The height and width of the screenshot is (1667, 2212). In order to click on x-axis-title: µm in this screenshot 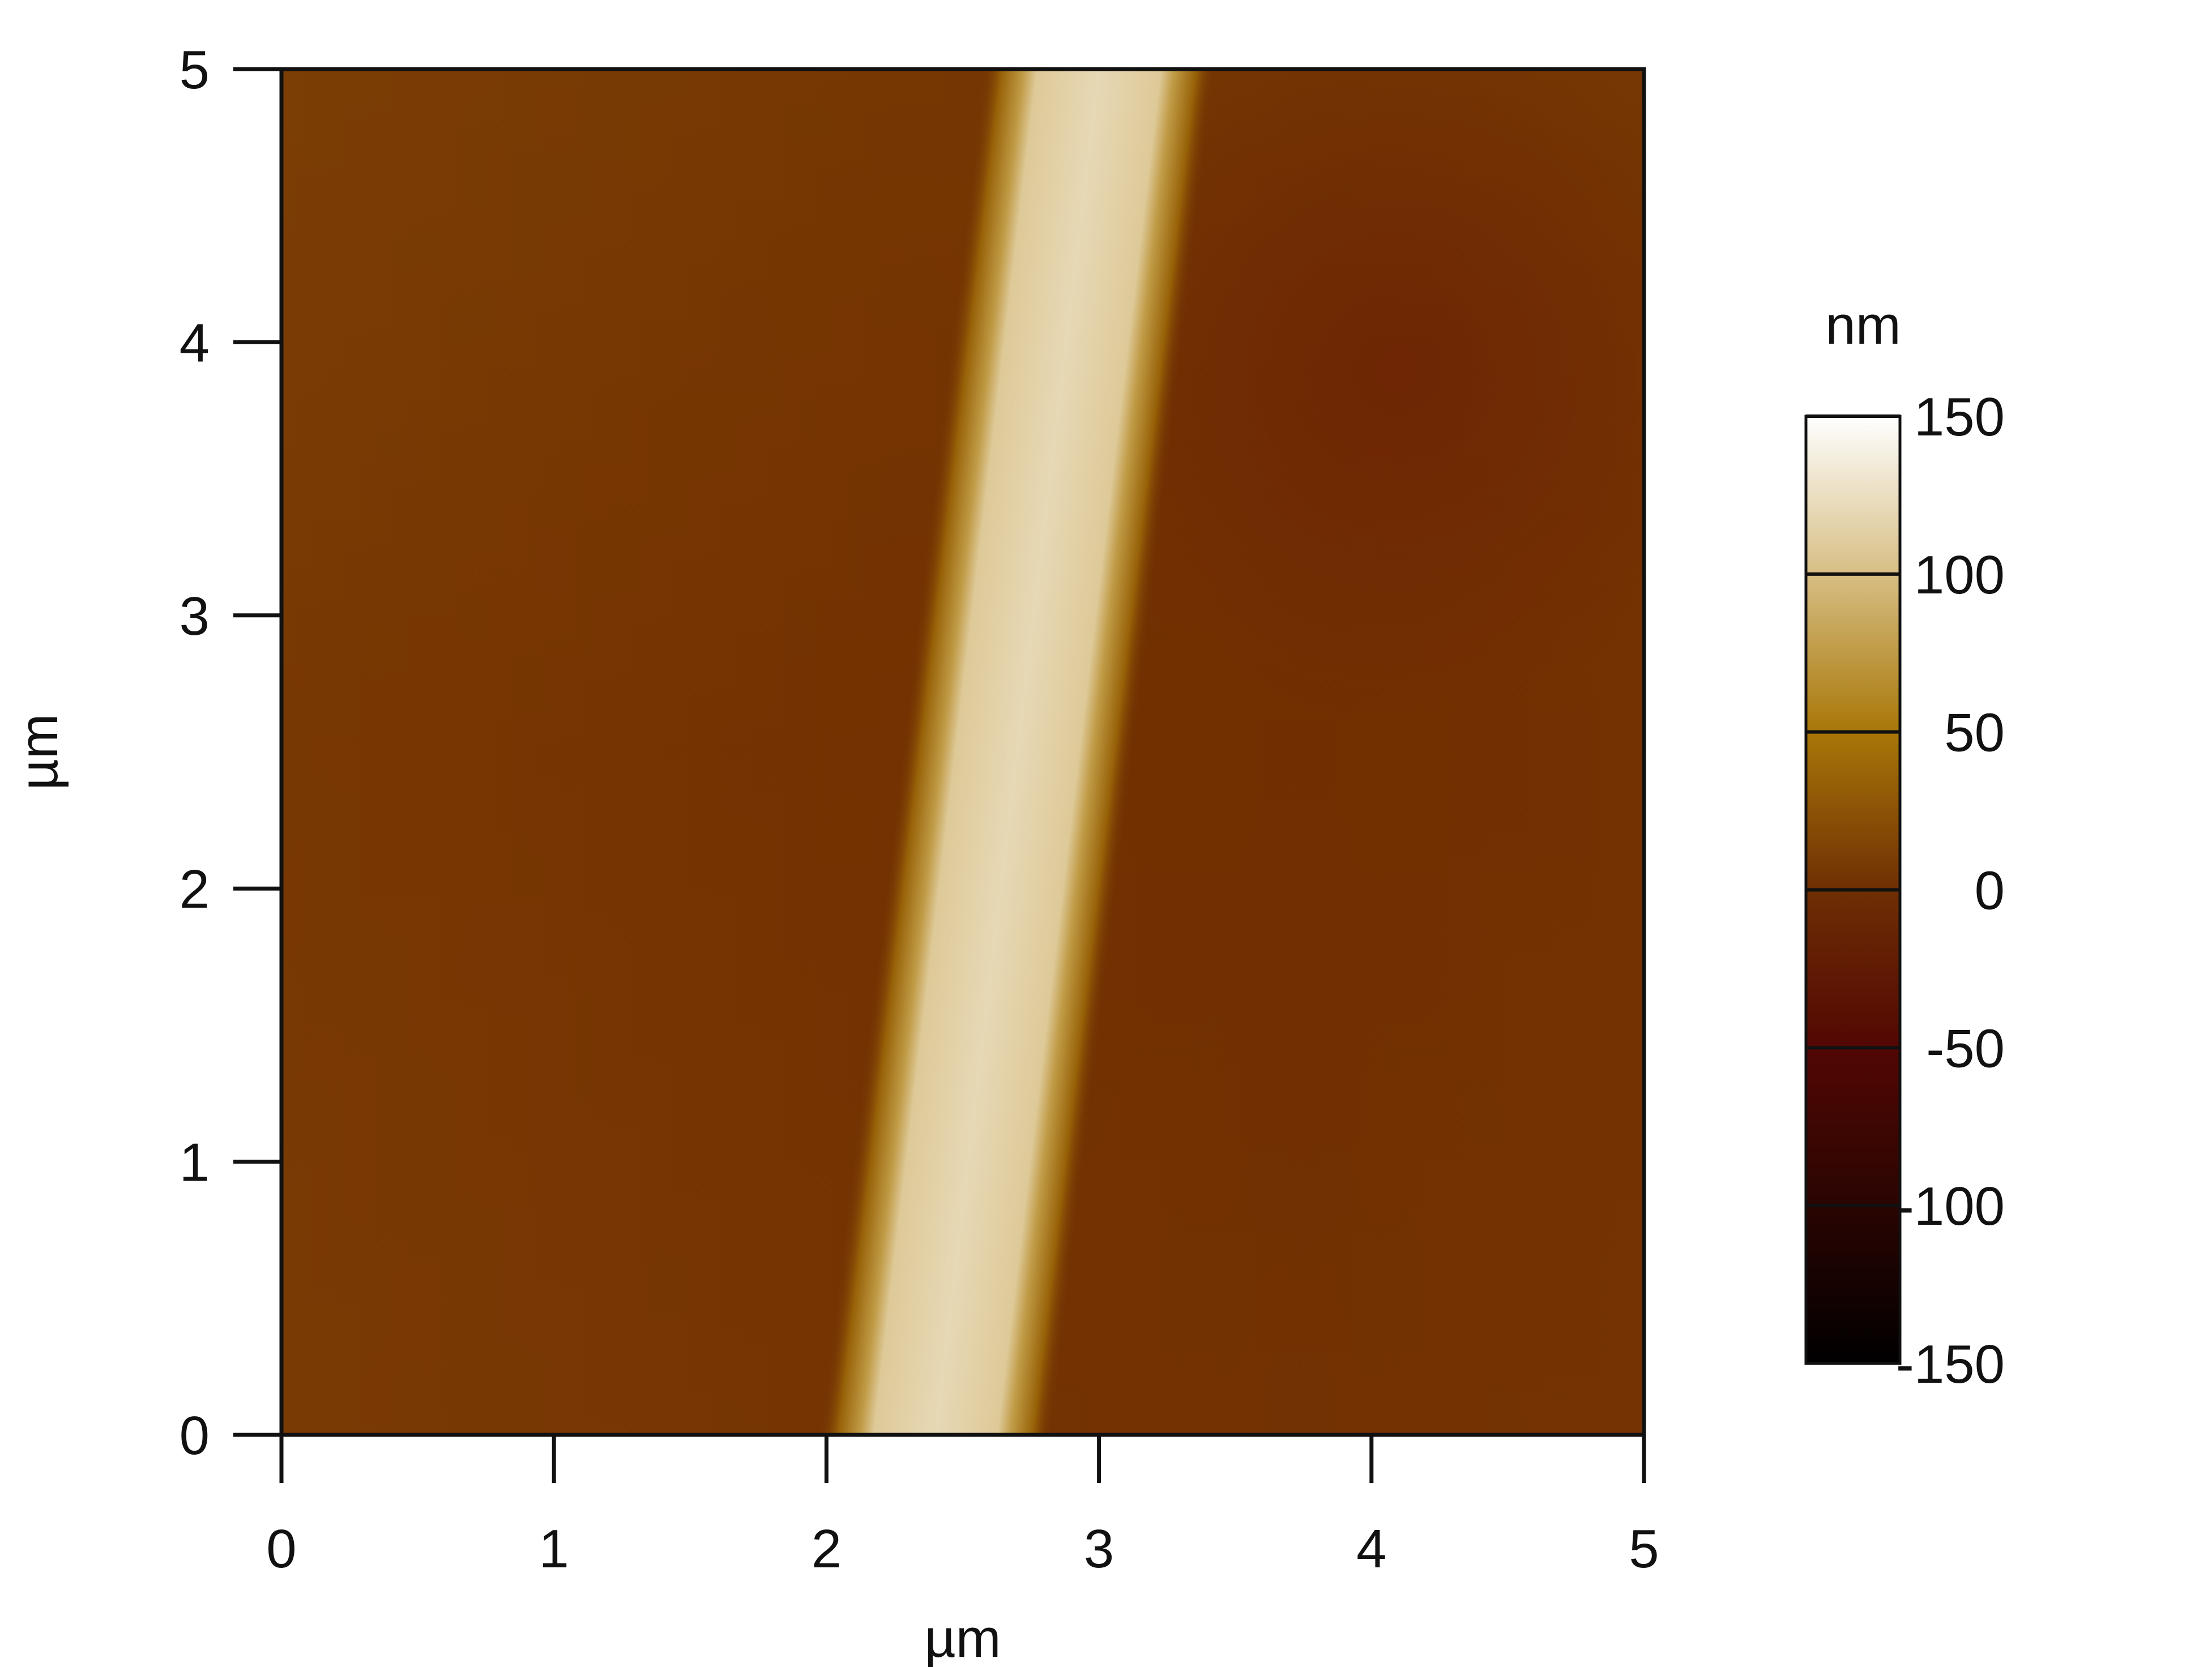, I will do `click(962, 1637)`.